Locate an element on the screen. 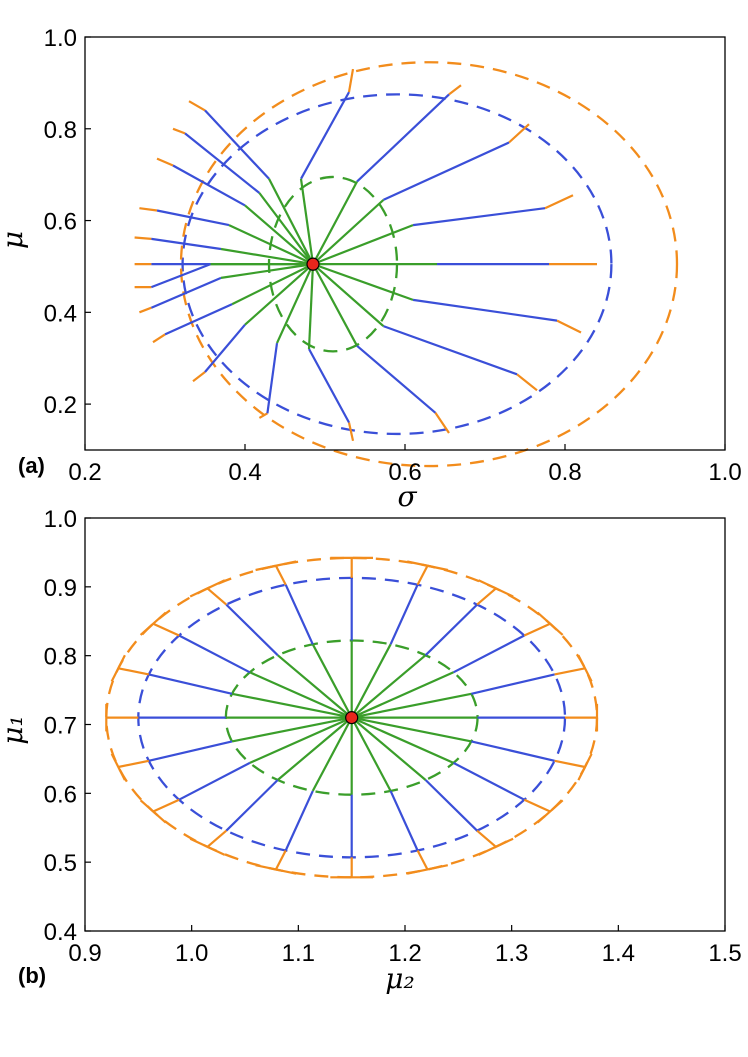 The width and height of the screenshot is (748, 1057). b-ray-19-orange is located at coordinates (570, 764).